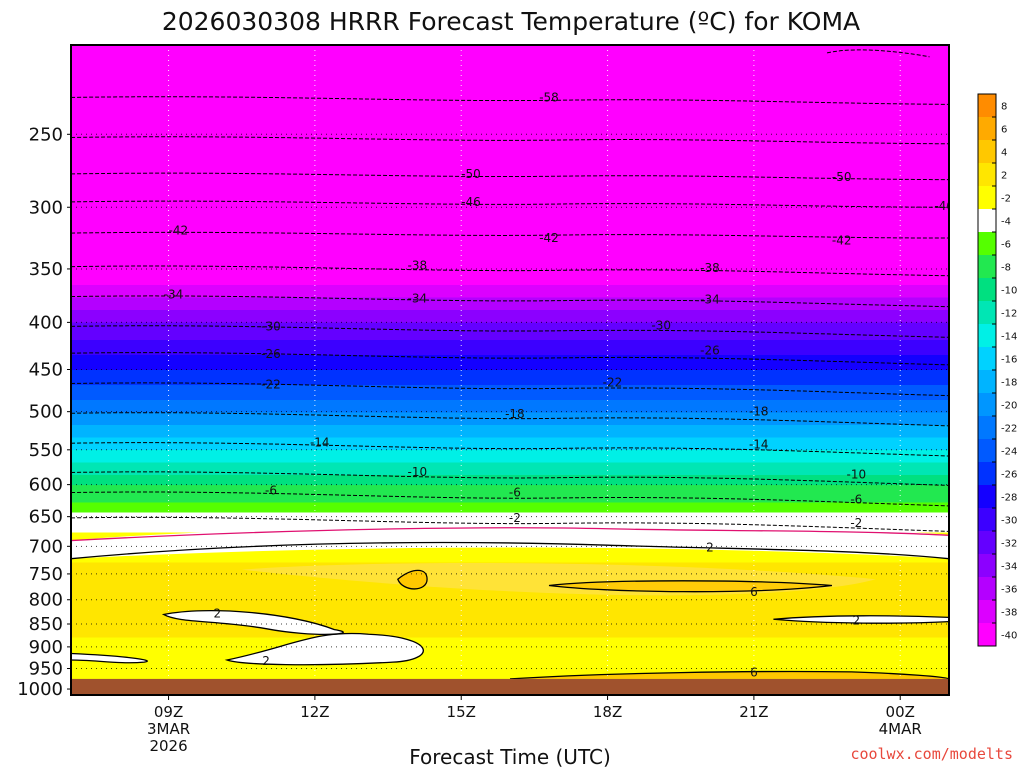 Image resolution: width=1024 pixels, height=768 pixels. Describe the element at coordinates (461, 712) in the screenshot. I see `x-tick-label: 15Z` at that location.